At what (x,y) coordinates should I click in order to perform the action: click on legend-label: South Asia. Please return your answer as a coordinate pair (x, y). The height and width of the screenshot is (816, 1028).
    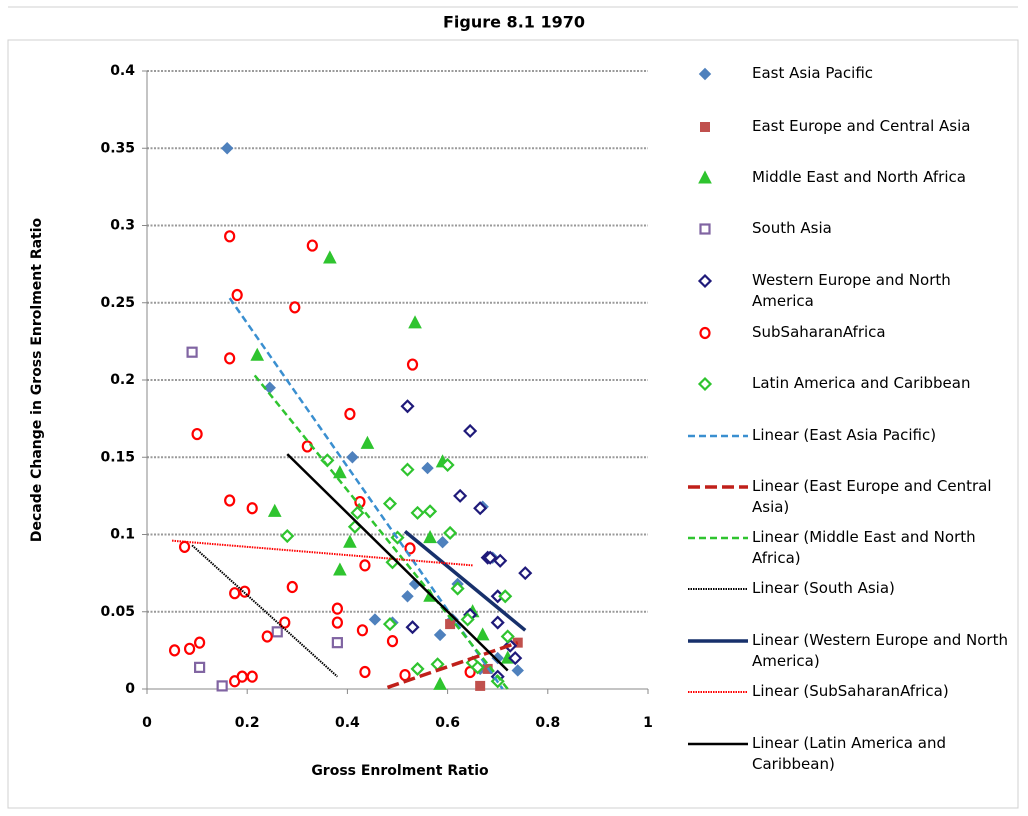
    Looking at the image, I should click on (792, 228).